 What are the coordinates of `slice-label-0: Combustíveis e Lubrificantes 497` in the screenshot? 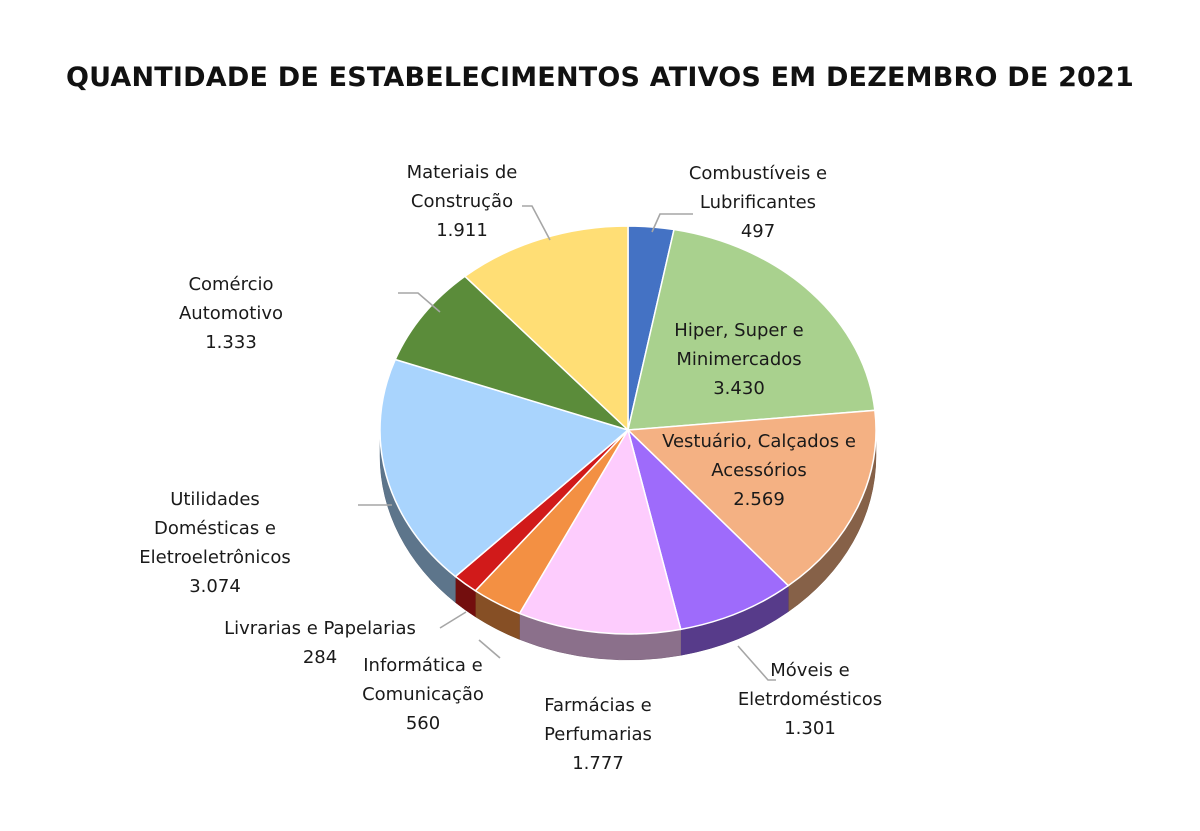 It's located at (758, 202).